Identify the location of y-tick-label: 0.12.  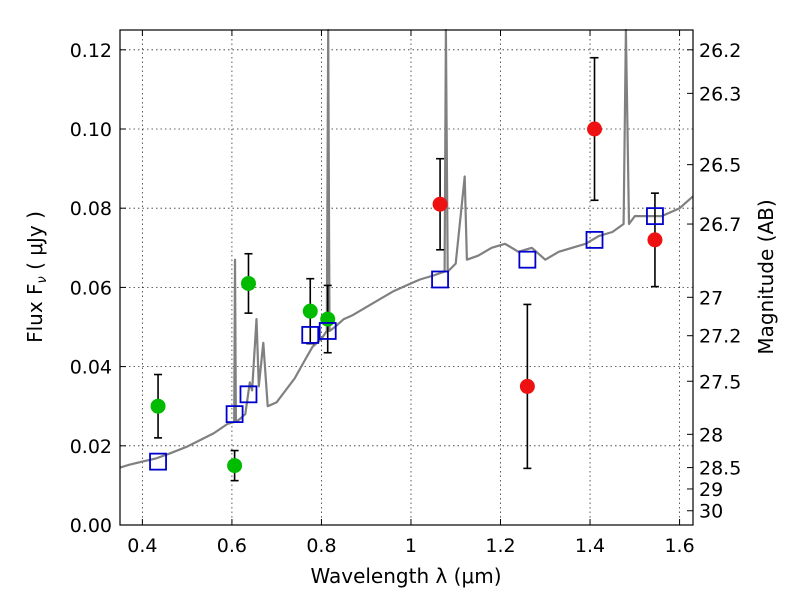
(91, 51).